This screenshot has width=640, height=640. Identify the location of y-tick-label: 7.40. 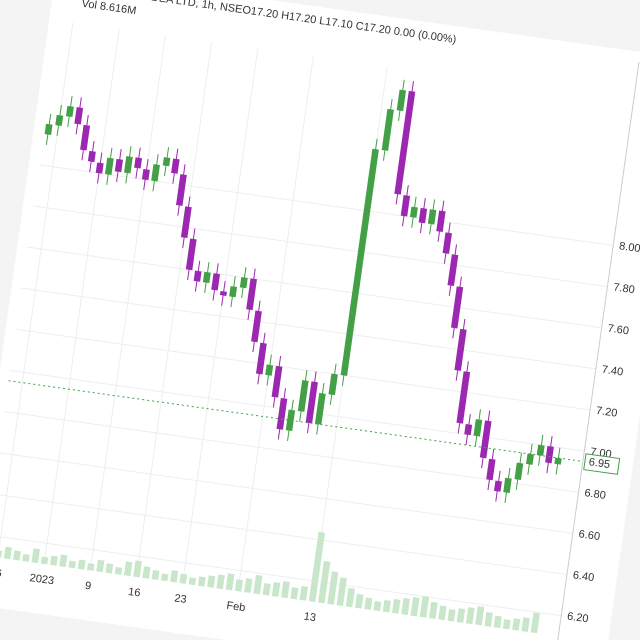
(612, 371).